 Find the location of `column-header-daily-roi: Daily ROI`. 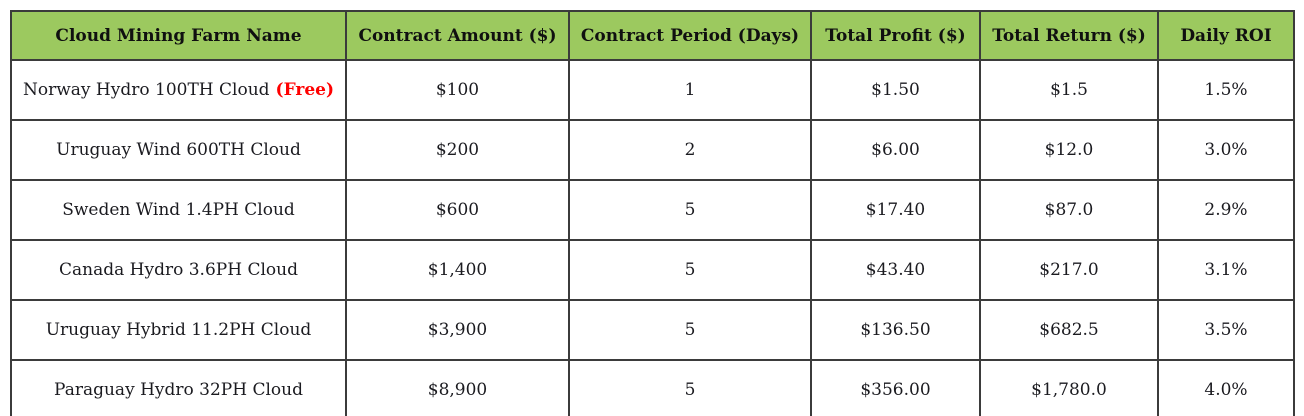

column-header-daily-roi: Daily ROI is located at coordinates (1226, 35).